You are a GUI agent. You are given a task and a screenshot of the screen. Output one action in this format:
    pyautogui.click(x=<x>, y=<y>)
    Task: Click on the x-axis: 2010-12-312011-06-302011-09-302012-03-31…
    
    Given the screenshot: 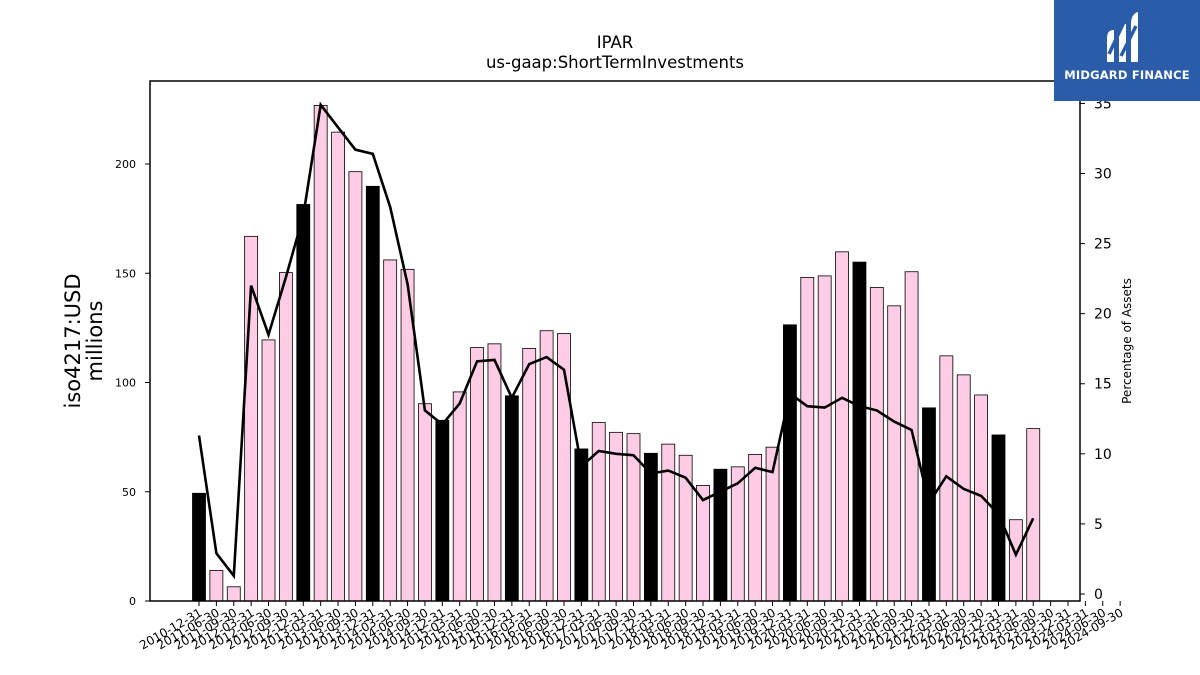 What is the action you would take?
    pyautogui.click(x=631, y=626)
    